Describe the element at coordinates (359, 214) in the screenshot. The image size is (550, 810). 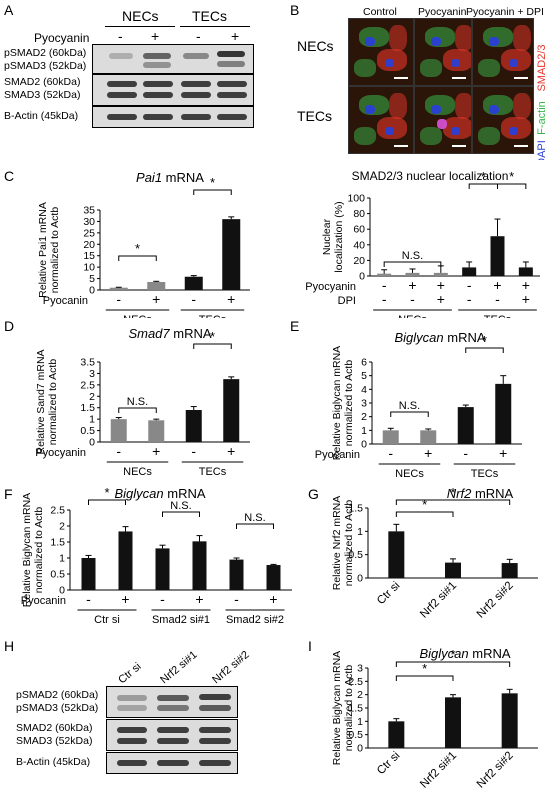
I see `y-tick-label: 80` at that location.